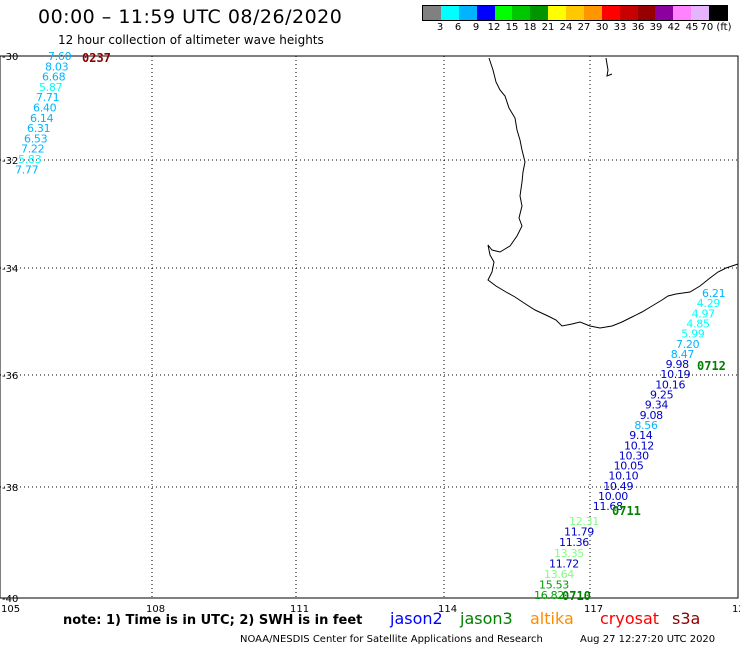  What do you see at coordinates (564, 563) in the screenshot?
I see `wave-height-label: 11.72` at bounding box center [564, 563].